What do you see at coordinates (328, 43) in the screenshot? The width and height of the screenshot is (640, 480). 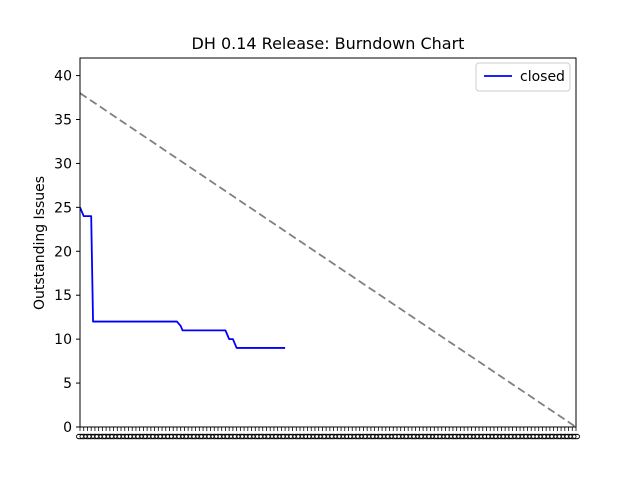 I see `chart-title: DH 0.14 Release: Burndown Chart` at bounding box center [328, 43].